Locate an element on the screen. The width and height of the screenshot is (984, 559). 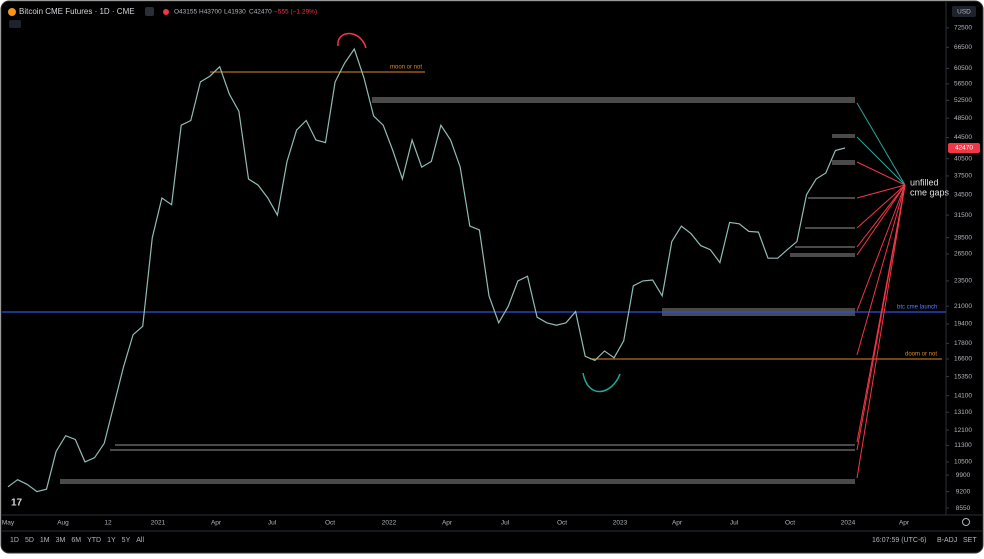
gaps-label: cme gaps is located at coordinates (930, 192).